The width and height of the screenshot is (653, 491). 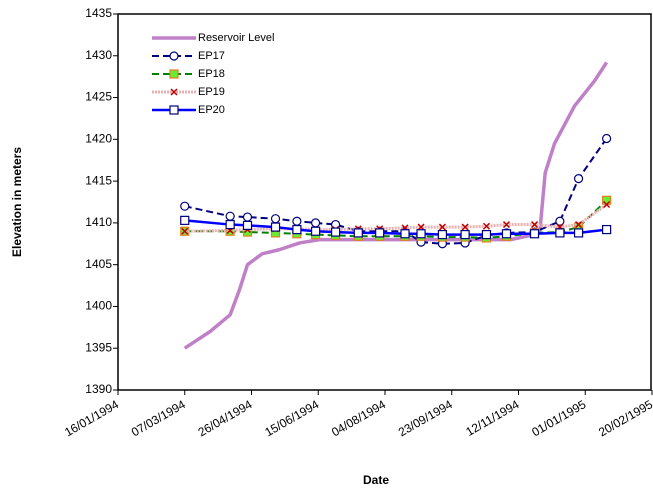 I want to click on y-tick-label: 1425, so click(x=98, y=97).